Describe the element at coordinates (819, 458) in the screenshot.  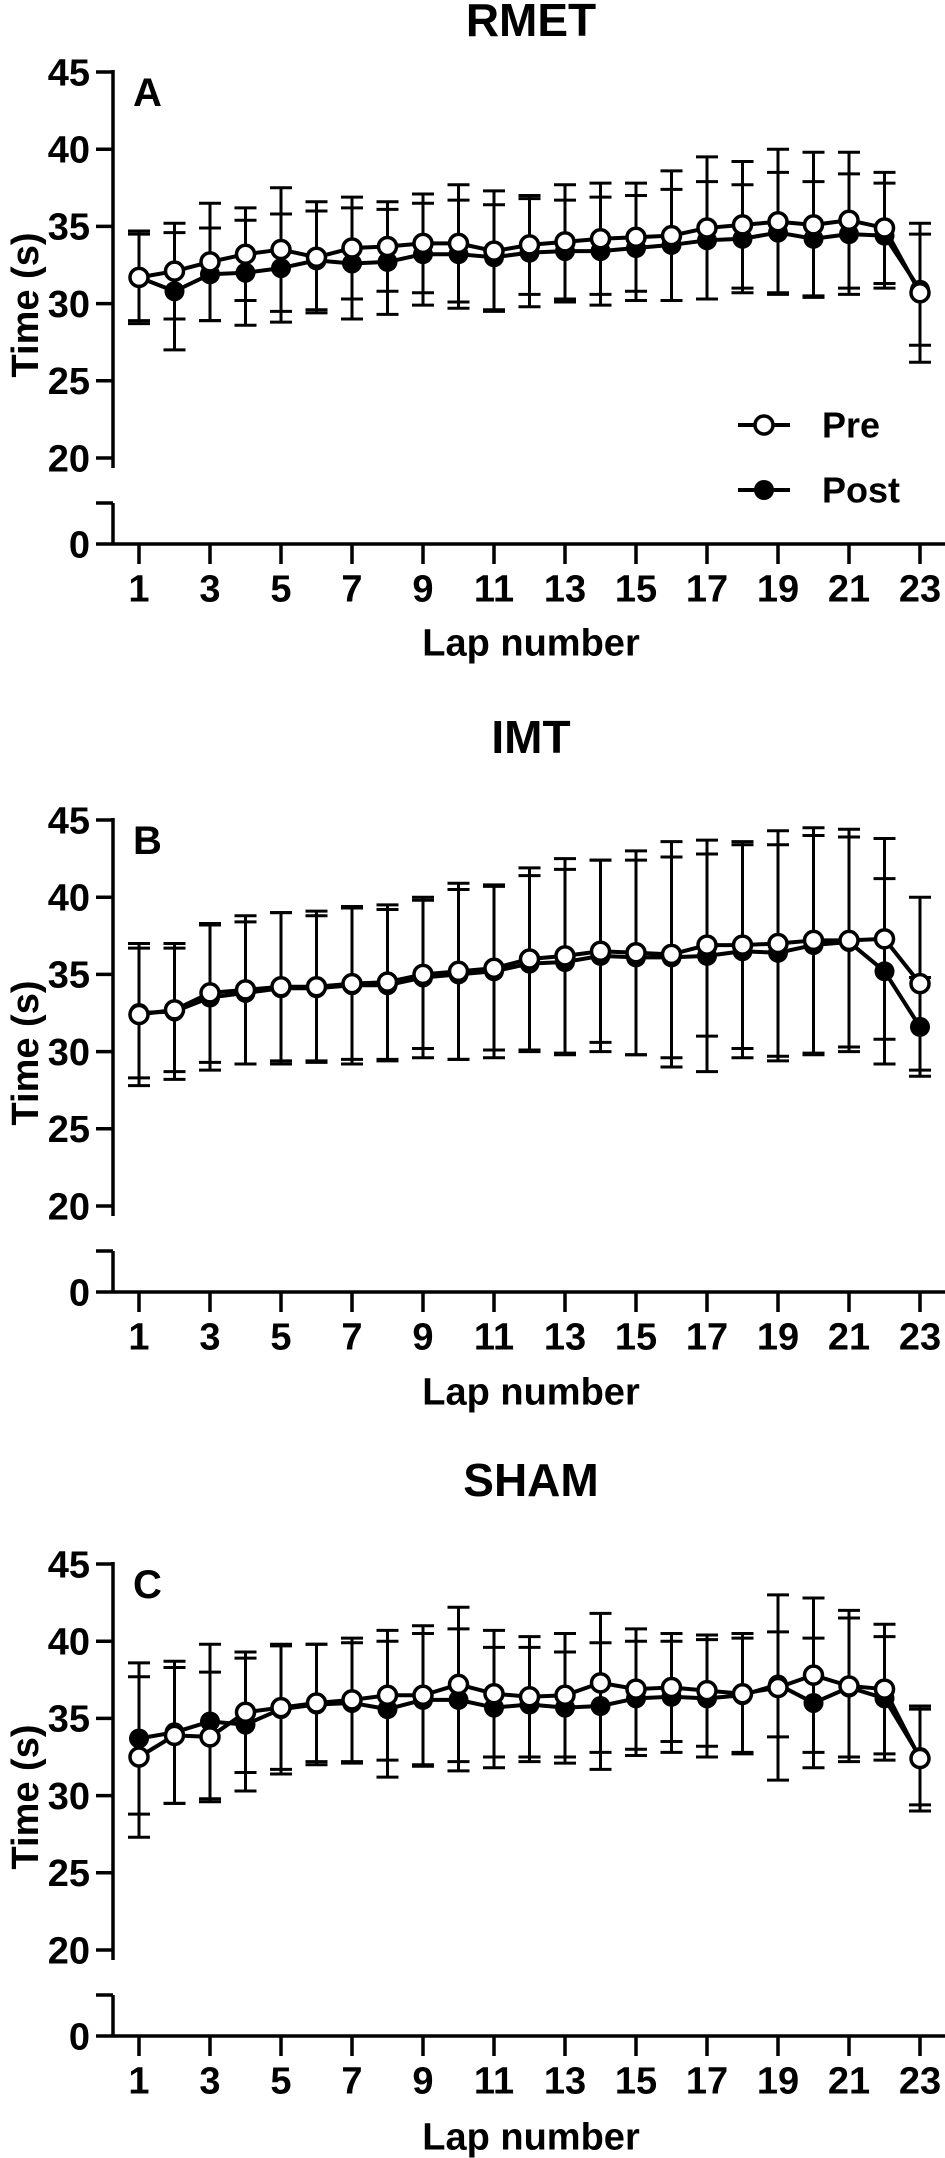
I see `legend: Pre Post` at that location.